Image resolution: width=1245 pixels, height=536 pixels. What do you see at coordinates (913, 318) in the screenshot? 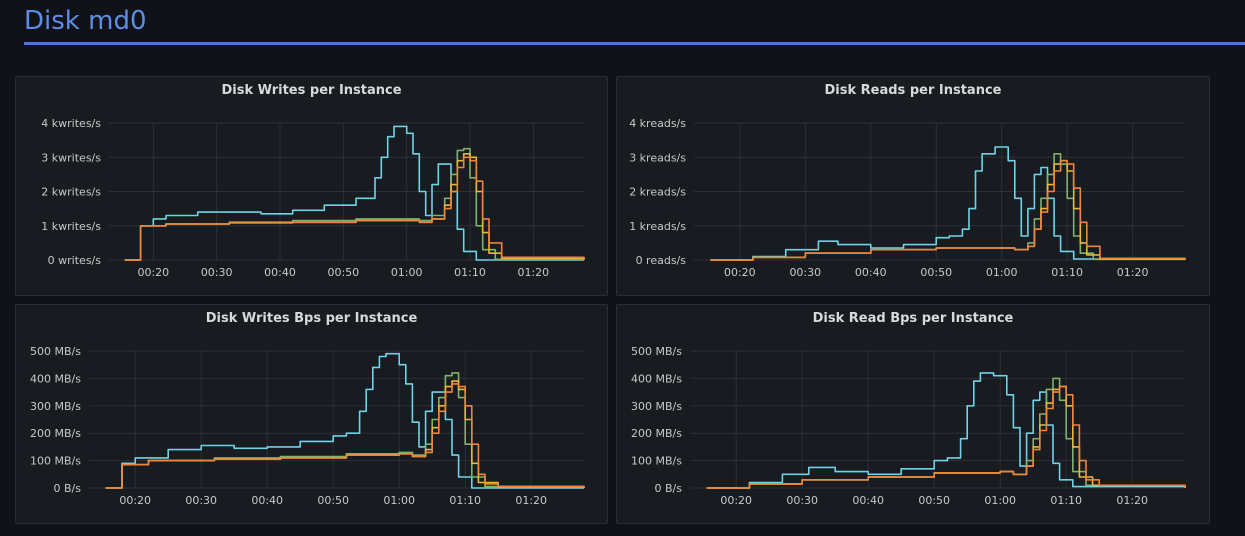
I see `panel-title: Disk Read Bps per Instance` at bounding box center [913, 318].